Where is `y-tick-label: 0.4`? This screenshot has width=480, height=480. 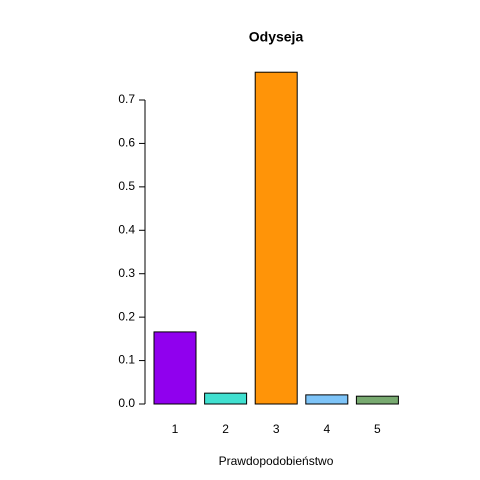
y-tick-label: 0.4 is located at coordinates (126, 229).